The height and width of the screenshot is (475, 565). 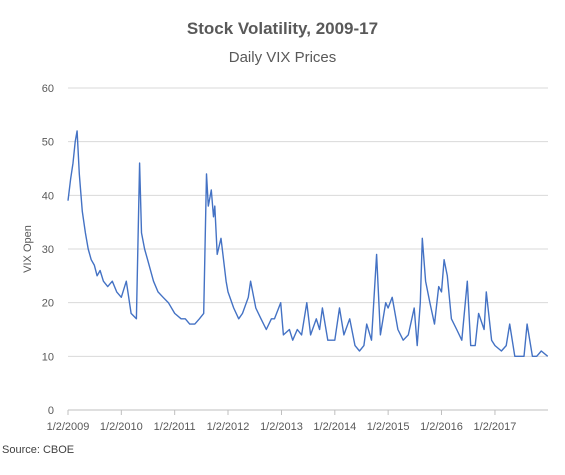 What do you see at coordinates (388, 427) in the screenshot?
I see `x-tick-label: 1/2/2015` at bounding box center [388, 427].